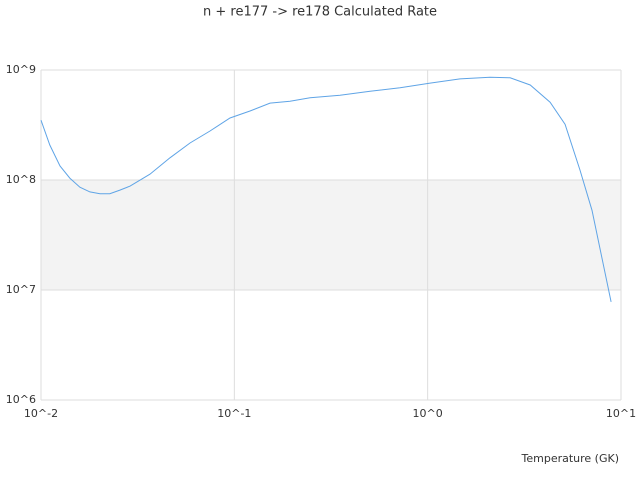 This screenshot has height=480, width=640. What do you see at coordinates (621, 413) in the screenshot?
I see `x-tick-label: 10^1` at bounding box center [621, 413].